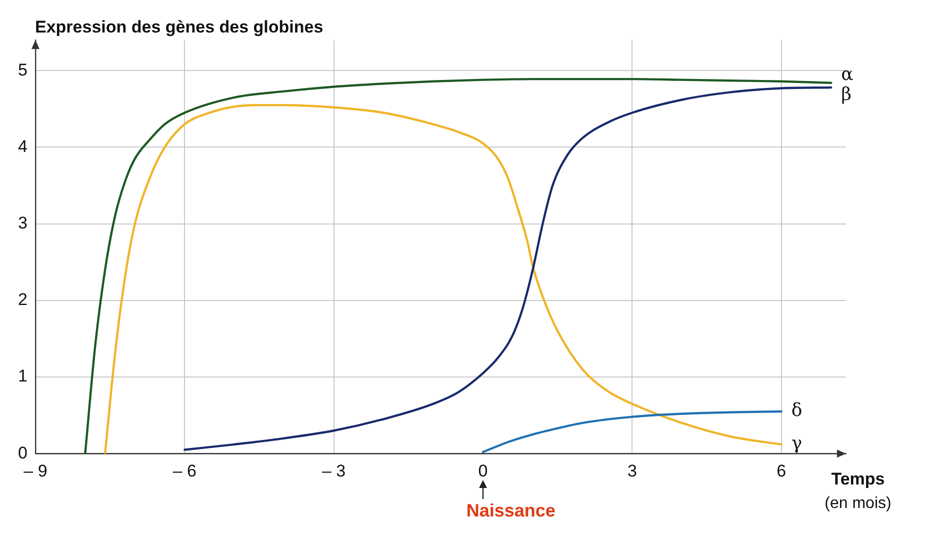 Image resolution: width=926 pixels, height=560 pixels. Describe the element at coordinates (23, 70) in the screenshot. I see `y-tick-label: 5` at that location.